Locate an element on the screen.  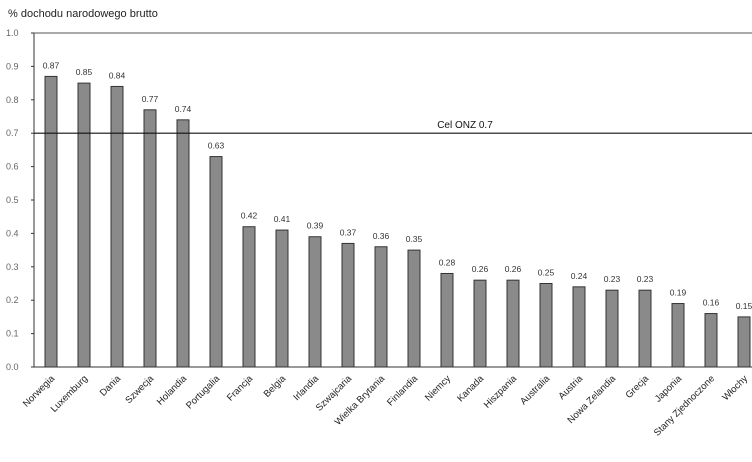
bar-value-label: 0.85 is located at coordinates (84, 72).